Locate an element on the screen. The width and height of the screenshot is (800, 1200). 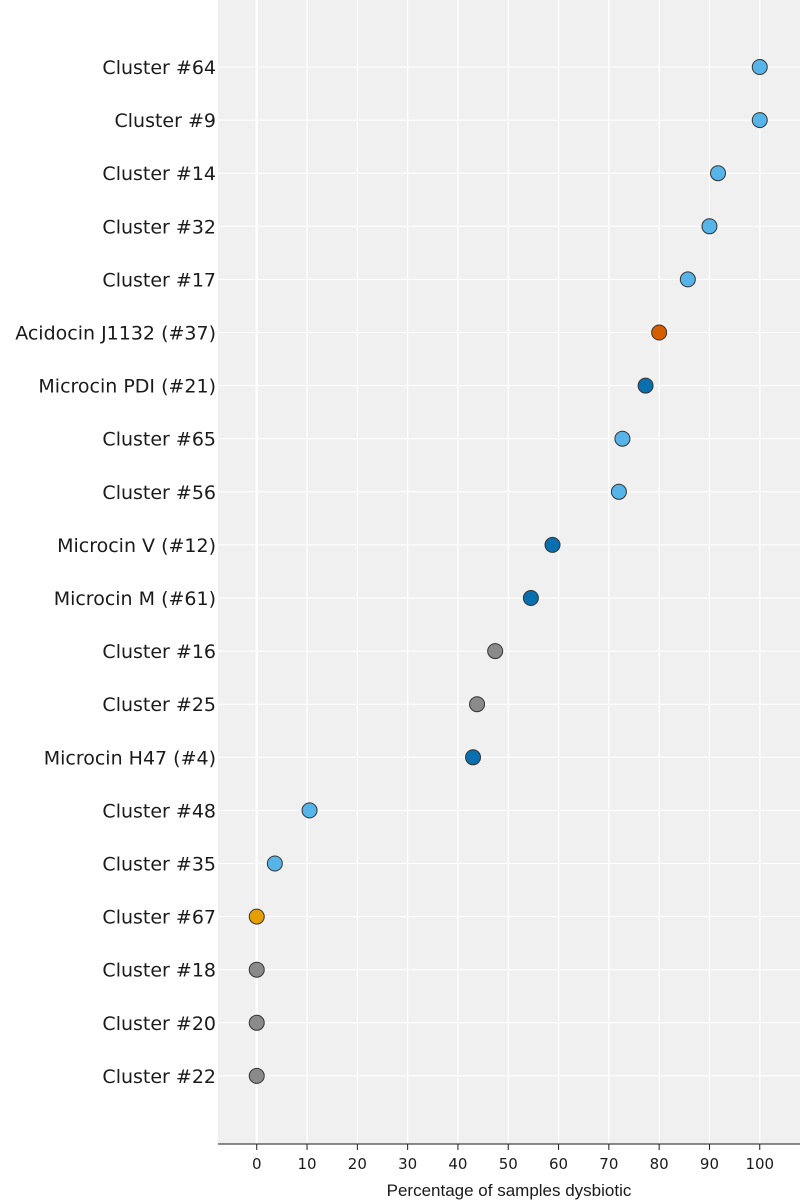
category-label: Microcin H47 (#4) is located at coordinates (130, 758).